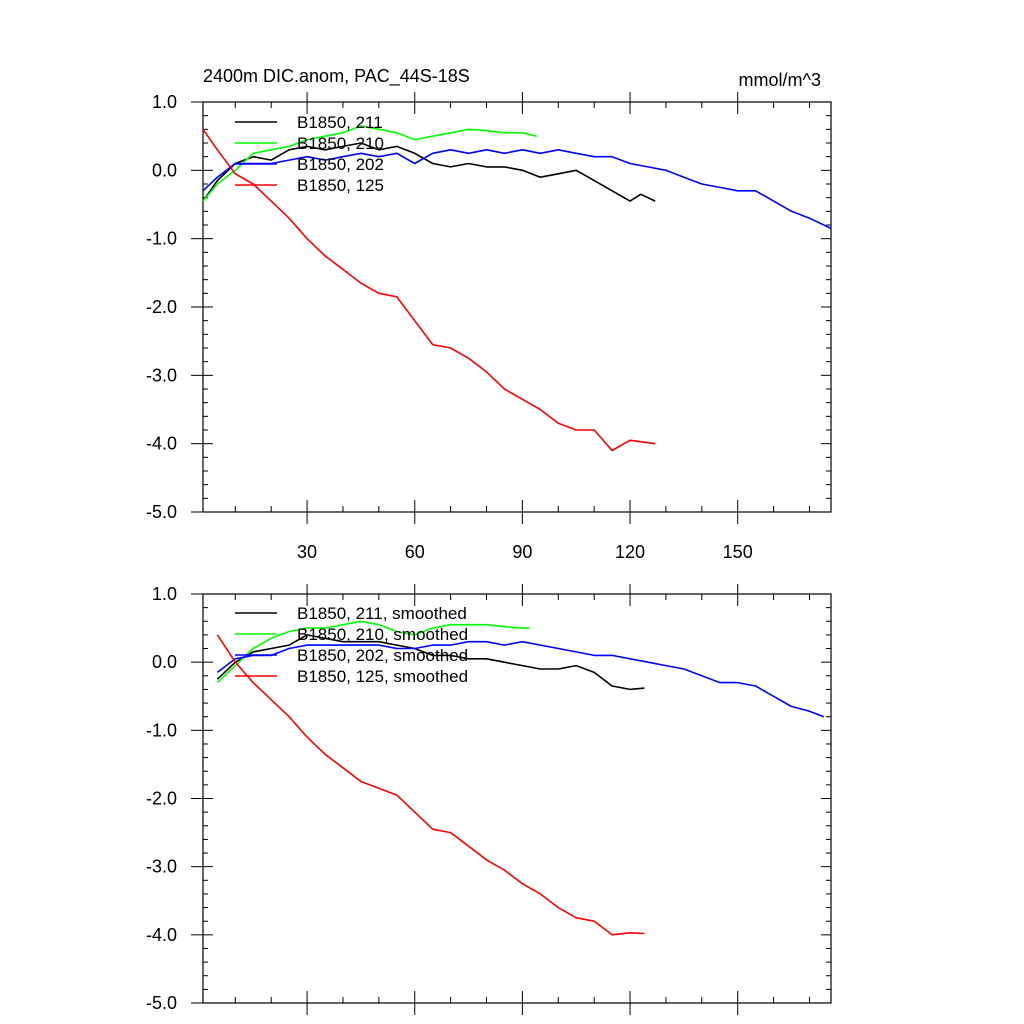 Image resolution: width=1024 pixels, height=1024 pixels. Describe the element at coordinates (340, 143) in the screenshot. I see `legend-label: B1850, 210` at that location.